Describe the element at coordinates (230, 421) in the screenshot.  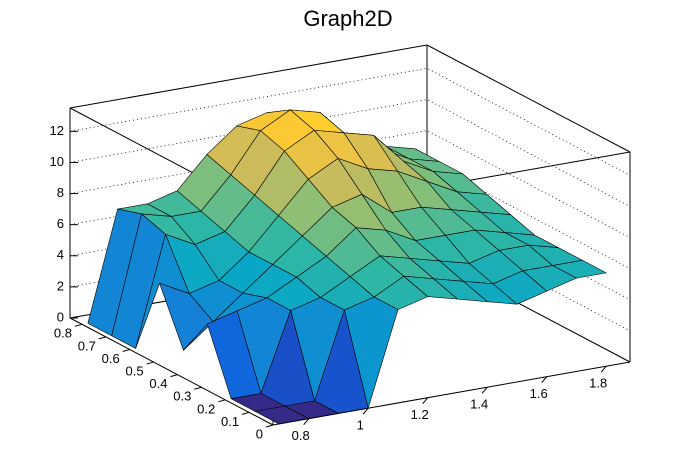
I see `y-tick-label: 0.1` at that location.